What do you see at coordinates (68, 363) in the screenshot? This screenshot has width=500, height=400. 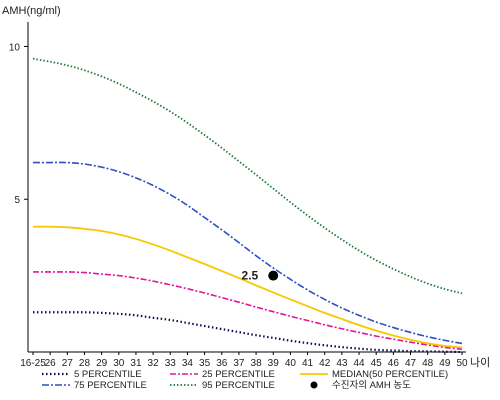 I see `x-tick-label: 27` at bounding box center [68, 363].